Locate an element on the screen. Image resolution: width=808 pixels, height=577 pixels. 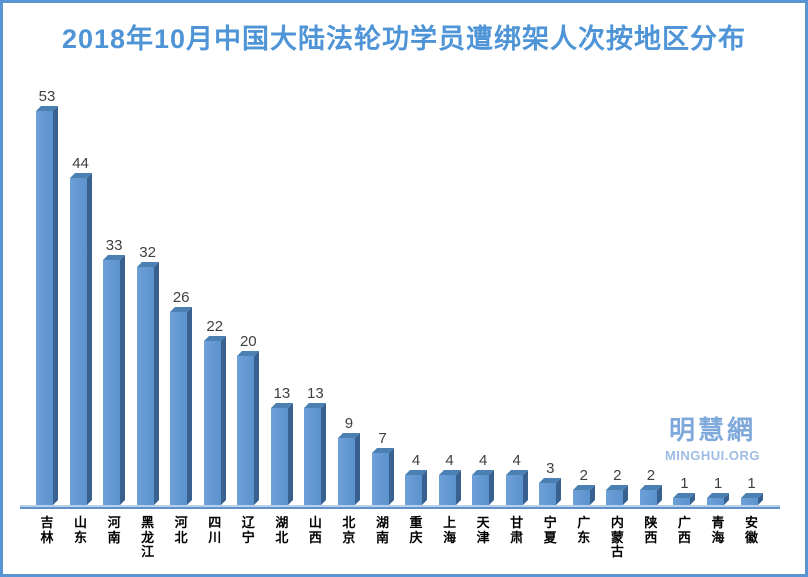
bar-value-label: 20 is located at coordinates (248, 342).